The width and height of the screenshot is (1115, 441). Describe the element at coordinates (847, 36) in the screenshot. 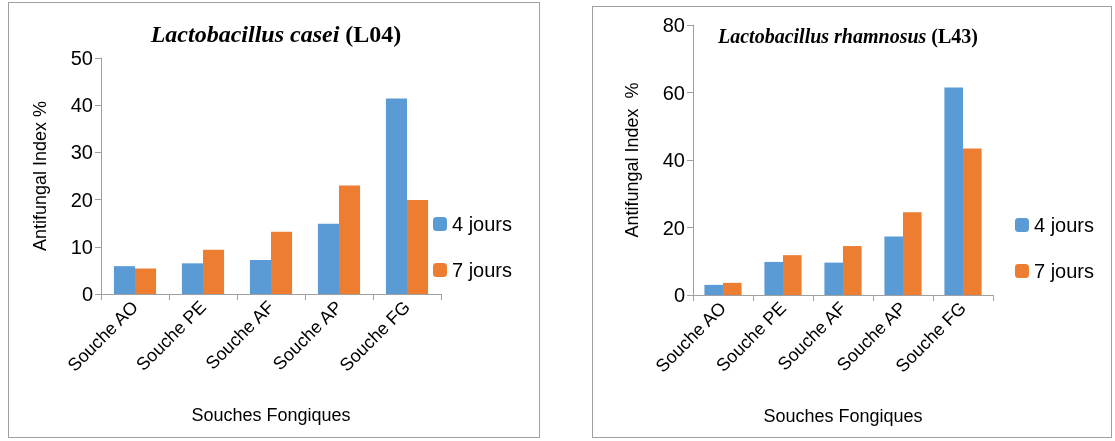

I see `chart-title: Lactobacillus rhamnosus (L43)` at that location.